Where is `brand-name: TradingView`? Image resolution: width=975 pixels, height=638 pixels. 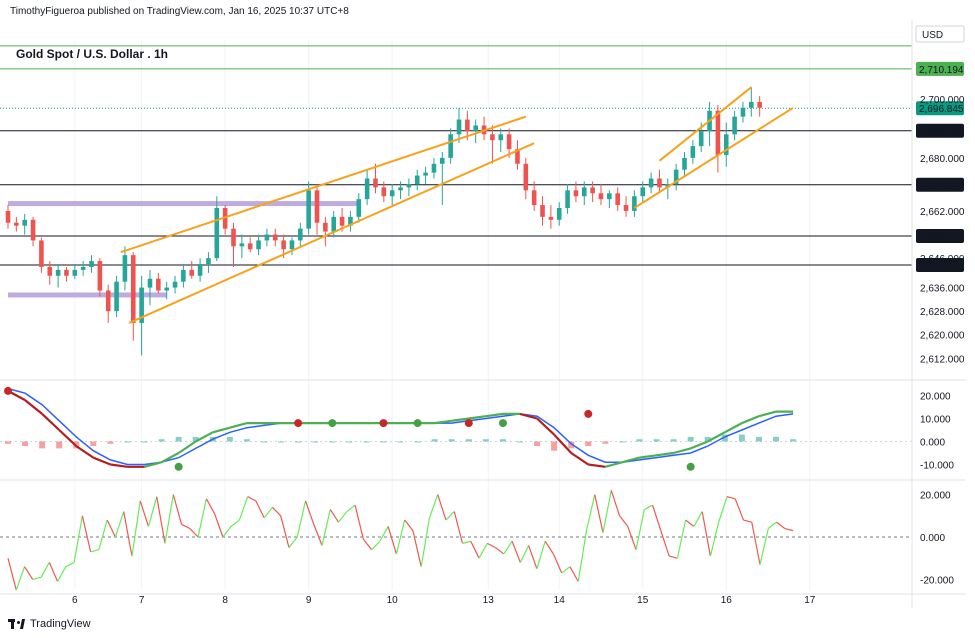 brand-name: TradingView is located at coordinates (60, 624).